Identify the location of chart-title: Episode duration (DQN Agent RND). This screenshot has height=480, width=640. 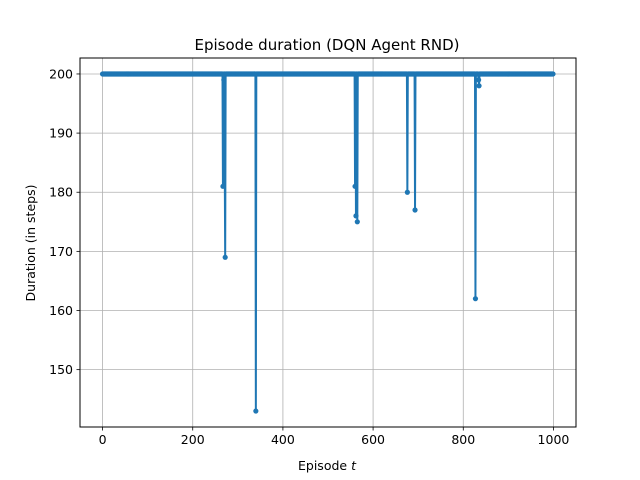
(327, 45).